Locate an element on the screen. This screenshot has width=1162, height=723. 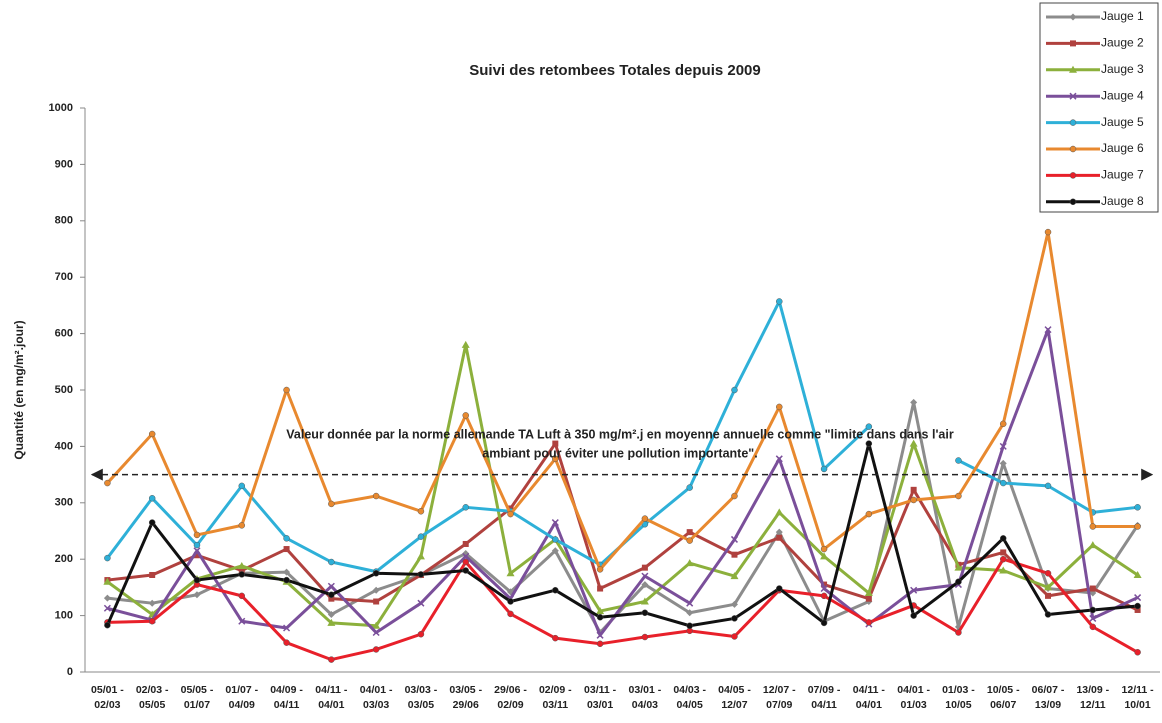
x-tick-line: 03/01 - is located at coordinates (645, 690).